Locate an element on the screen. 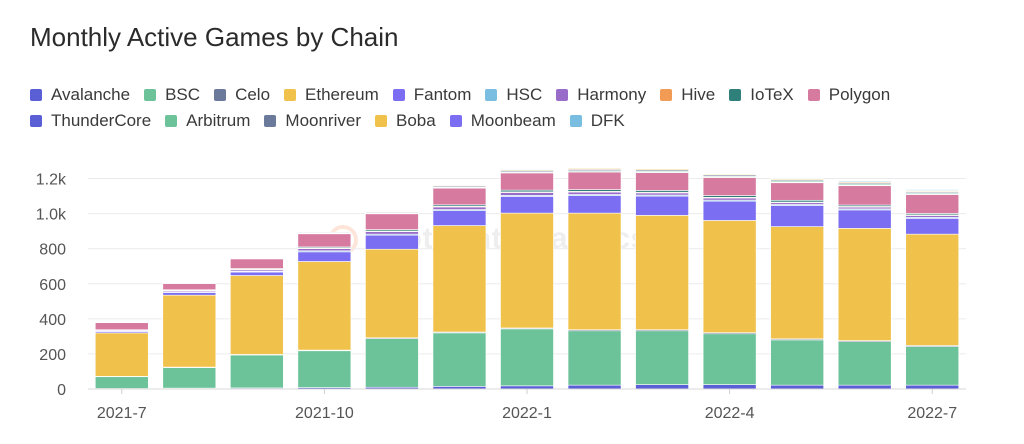 This screenshot has width=1024, height=444. legend-label: Harmony is located at coordinates (612, 94).